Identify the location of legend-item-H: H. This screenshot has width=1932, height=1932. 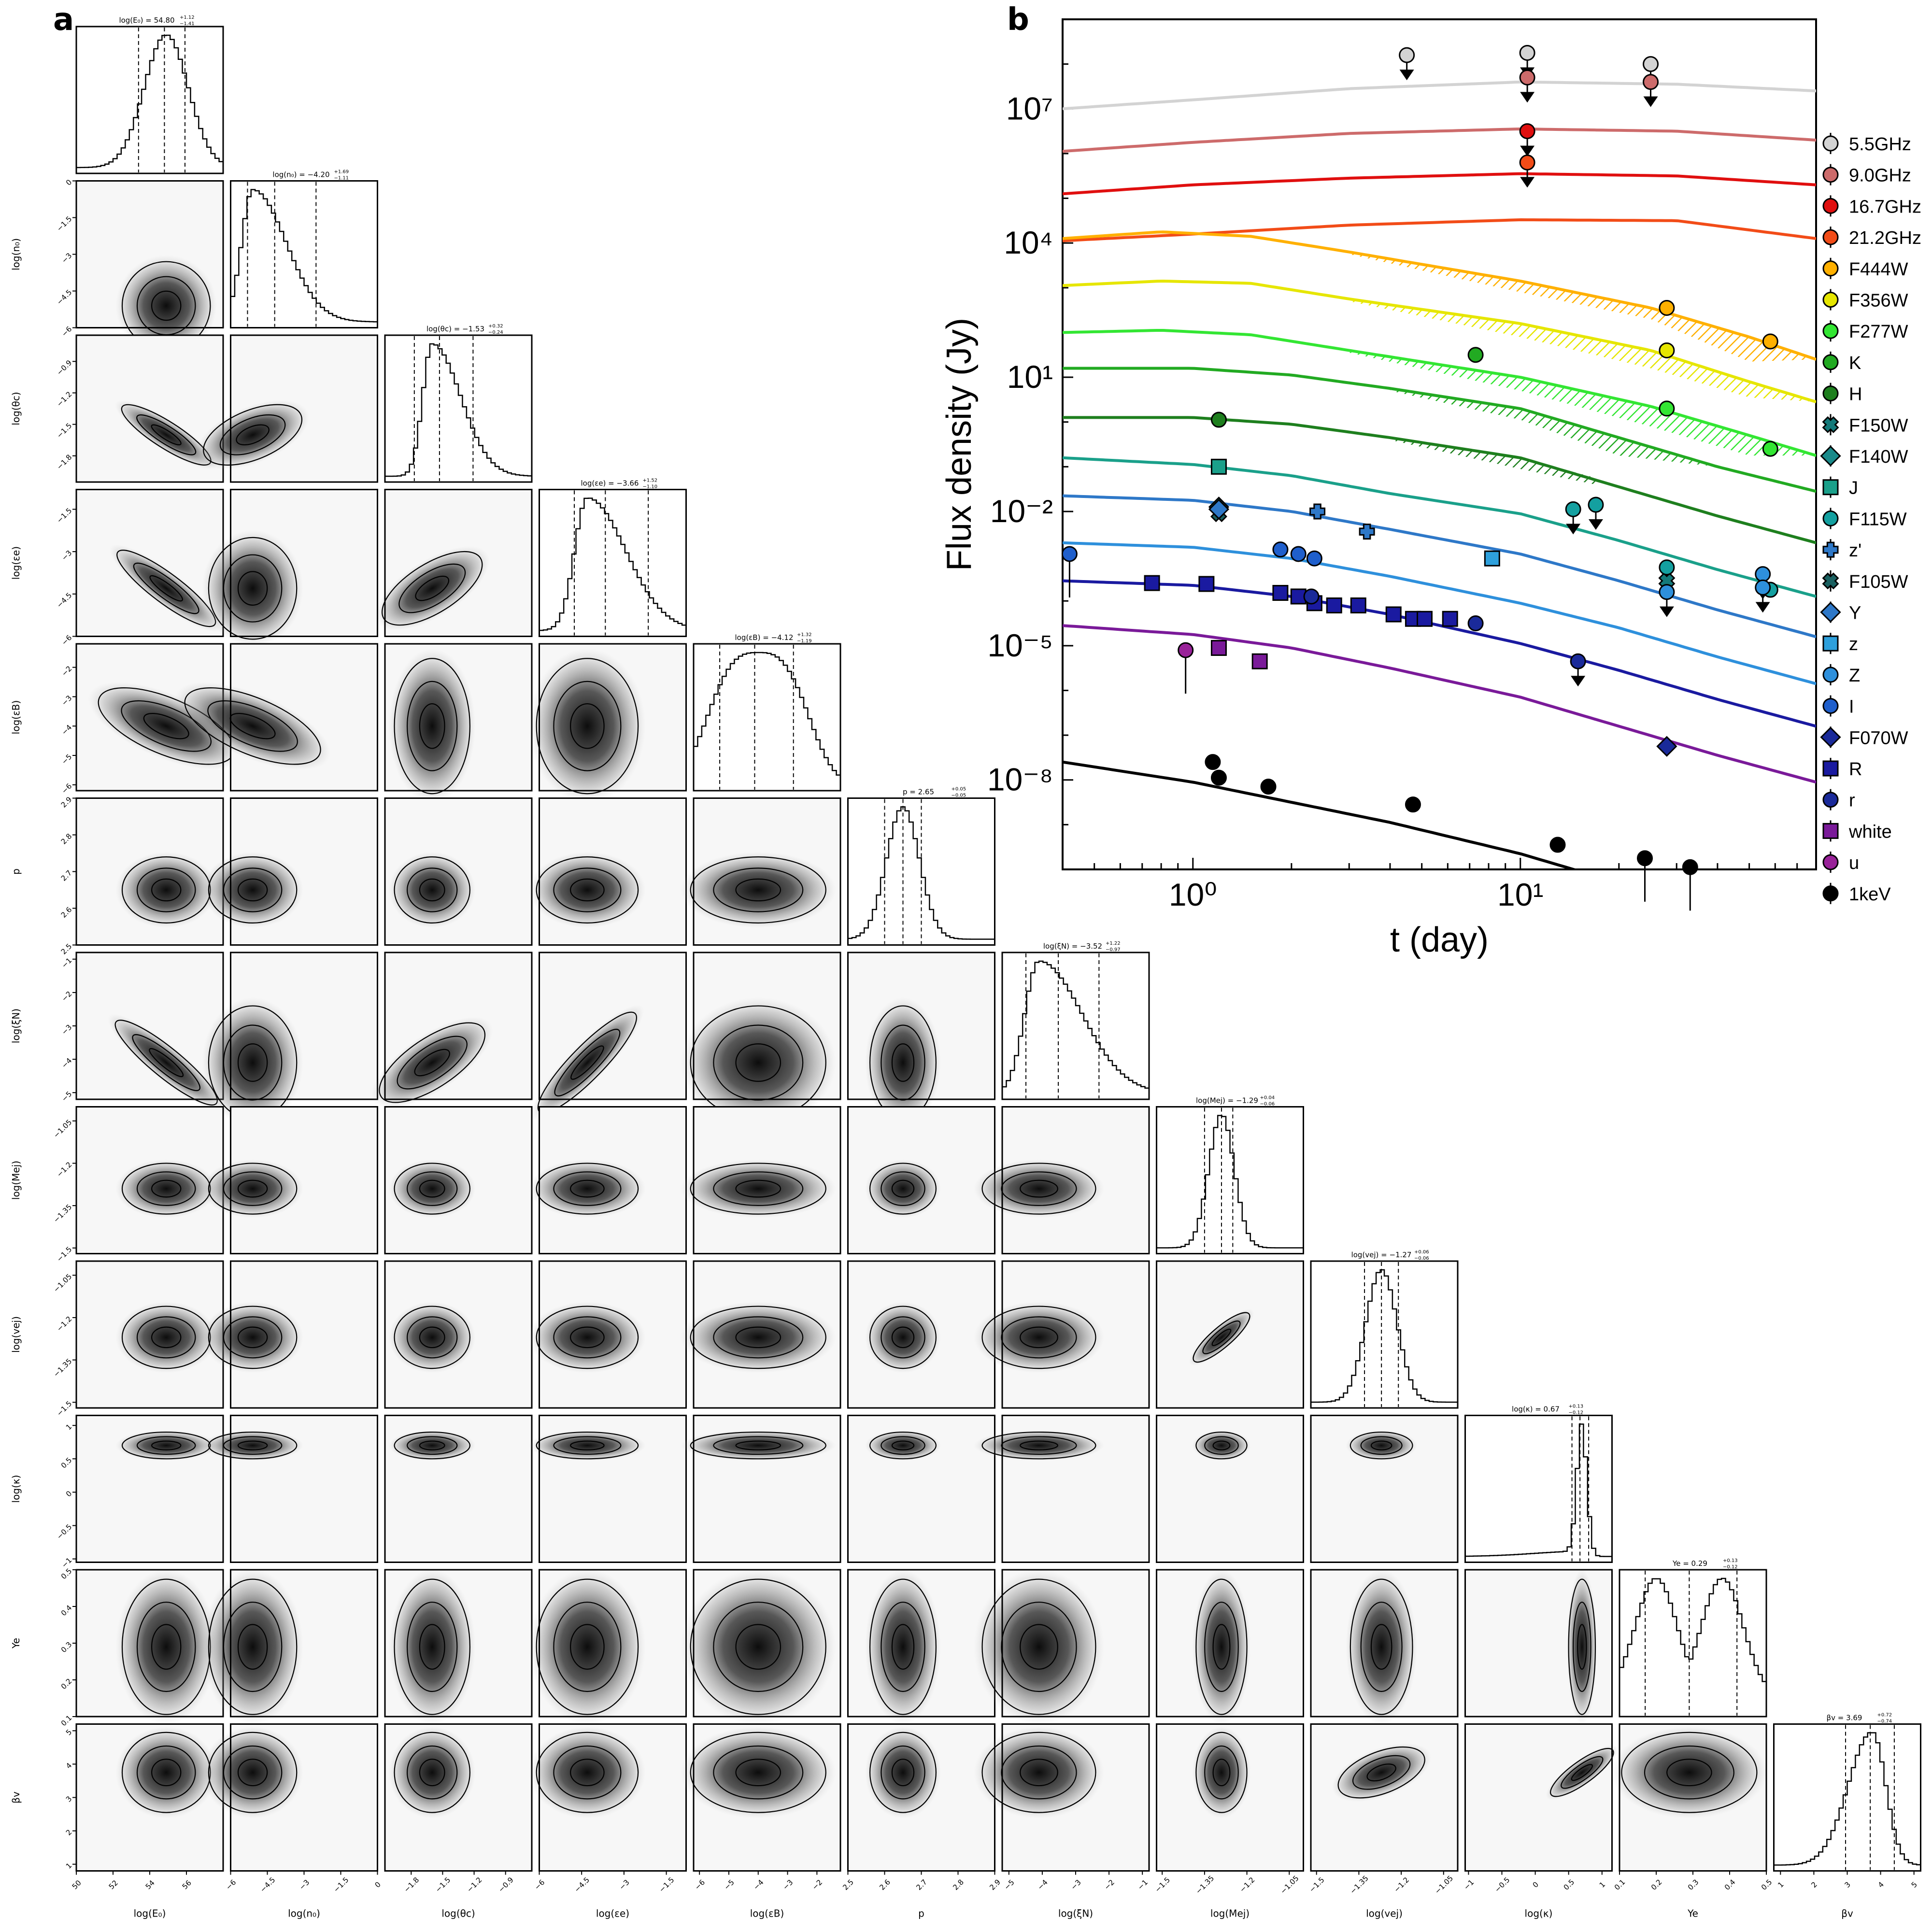
(1842, 394).